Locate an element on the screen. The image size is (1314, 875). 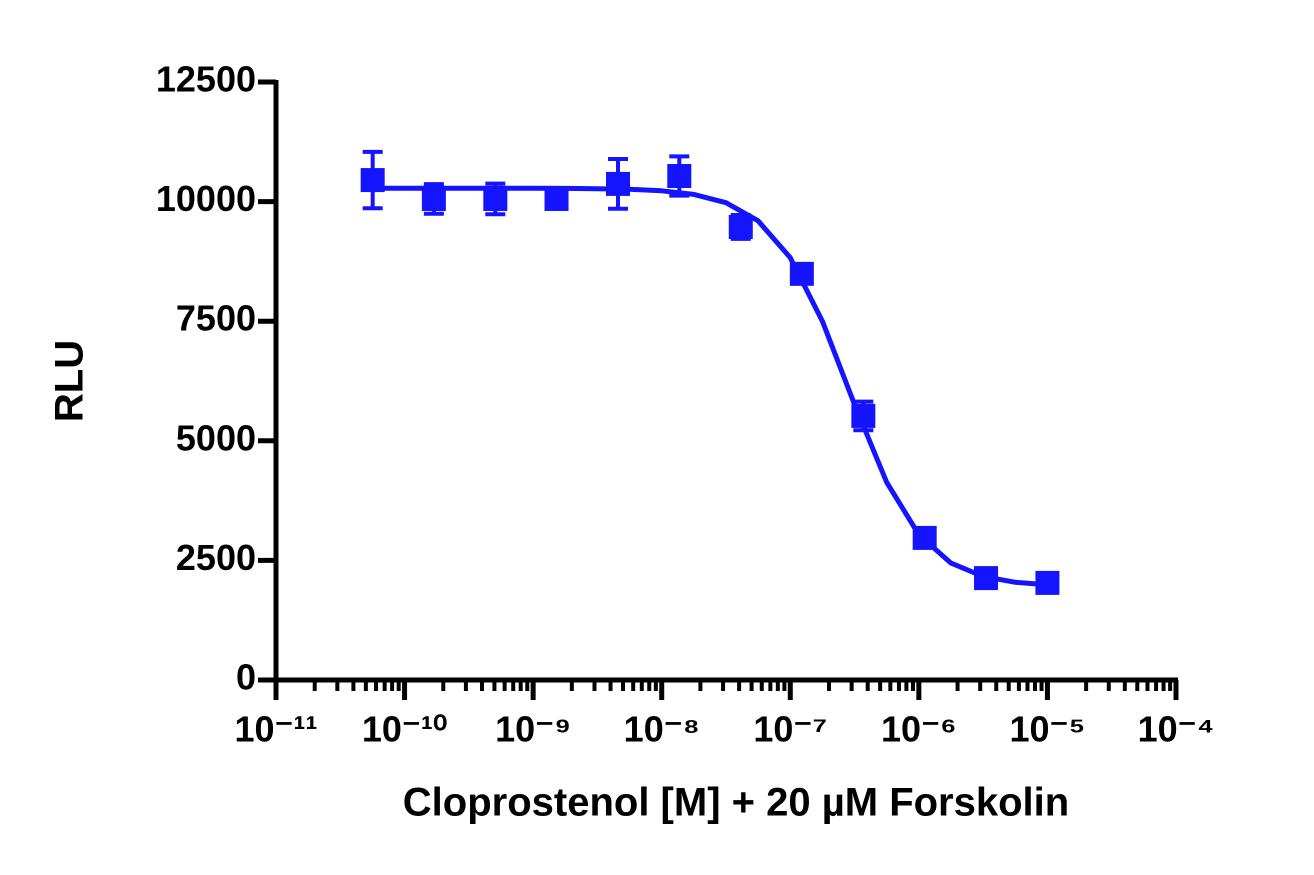
x-tick-label: 10⁻¹⁰ is located at coordinates (404, 729).